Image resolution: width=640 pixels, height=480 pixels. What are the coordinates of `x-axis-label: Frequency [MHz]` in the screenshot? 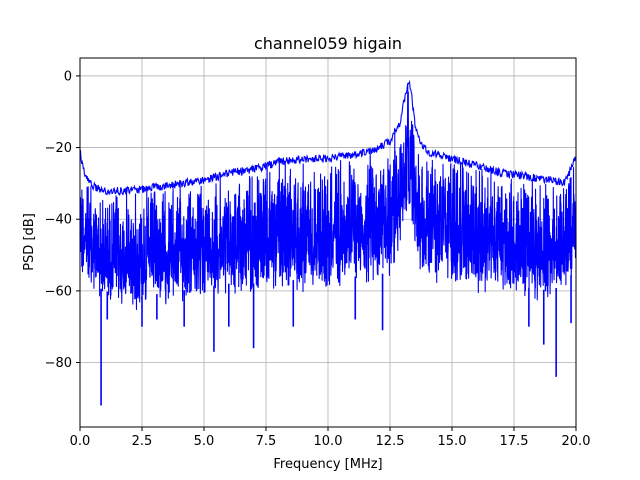 It's located at (327, 464).